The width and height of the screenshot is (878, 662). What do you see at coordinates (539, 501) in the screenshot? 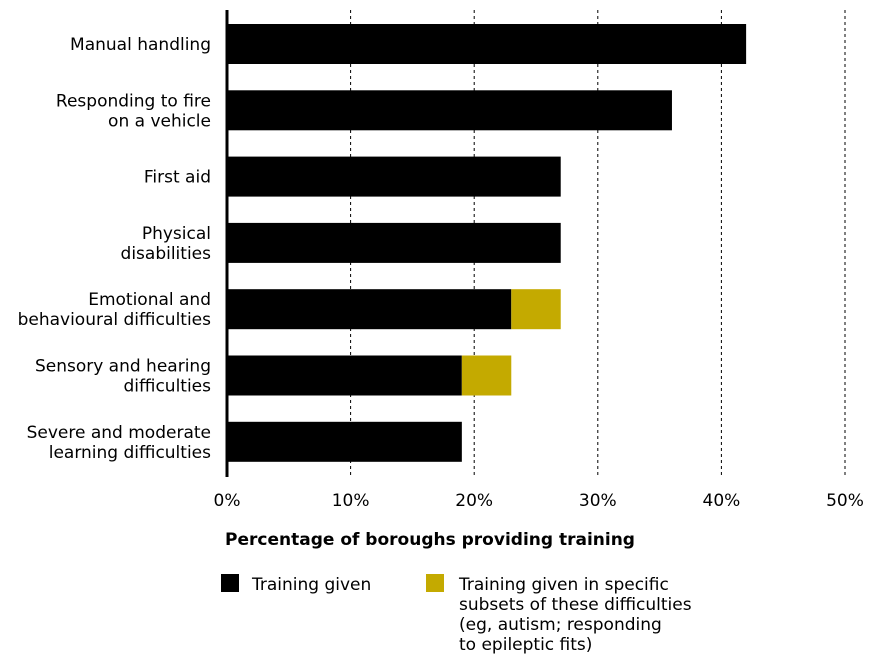
I see `x-tick-labels: 0% 10% 20% 30% 40% 50%` at bounding box center [539, 501].